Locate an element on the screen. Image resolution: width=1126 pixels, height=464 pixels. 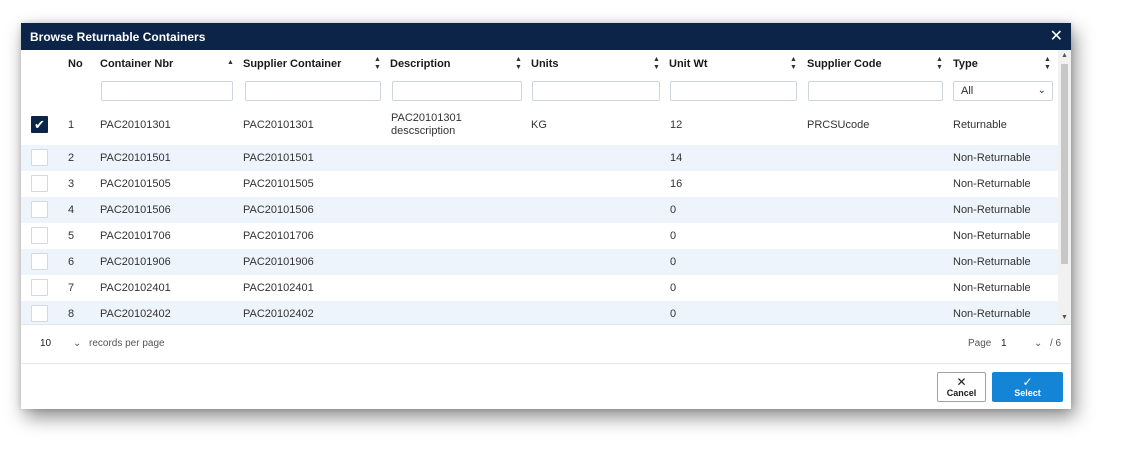
page-label: Page is located at coordinates (980, 343).